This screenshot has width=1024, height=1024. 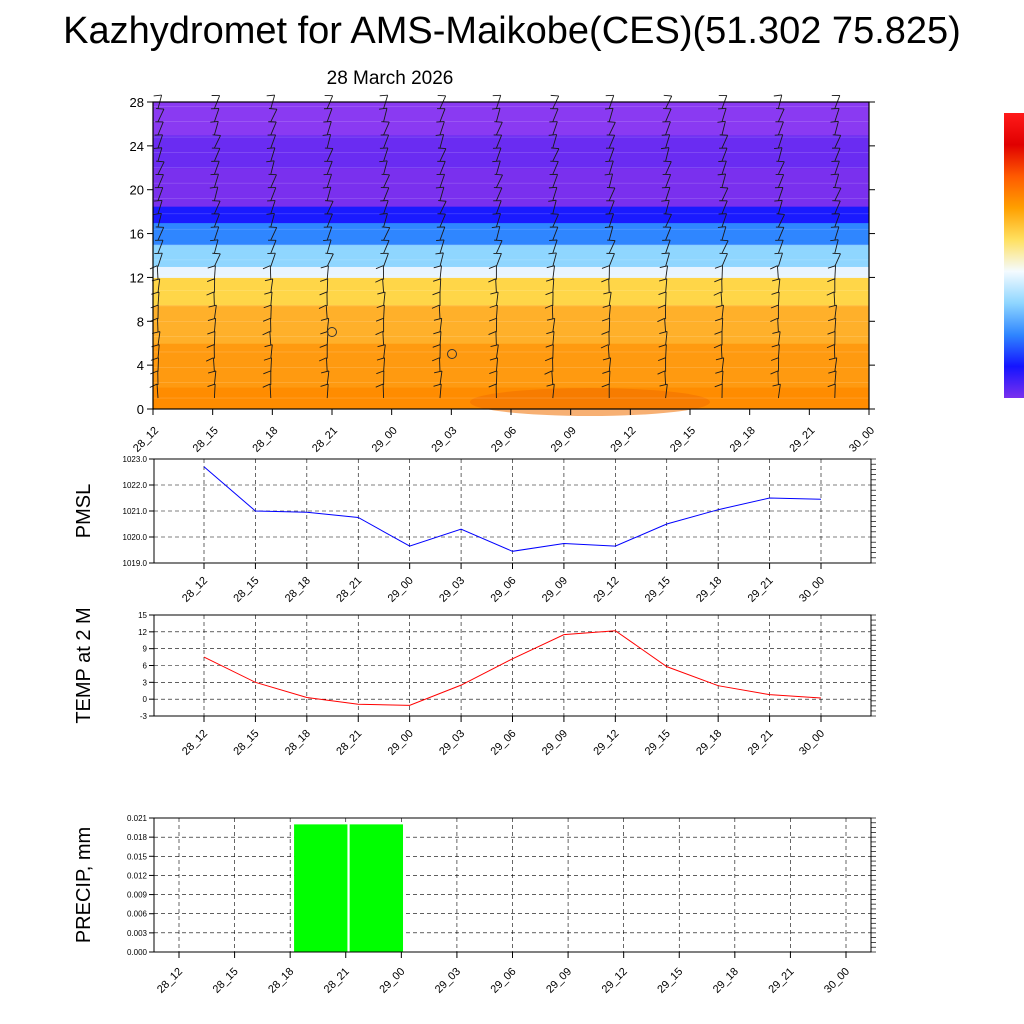 I want to click on y-tick-label: 9, so click(x=145, y=649).